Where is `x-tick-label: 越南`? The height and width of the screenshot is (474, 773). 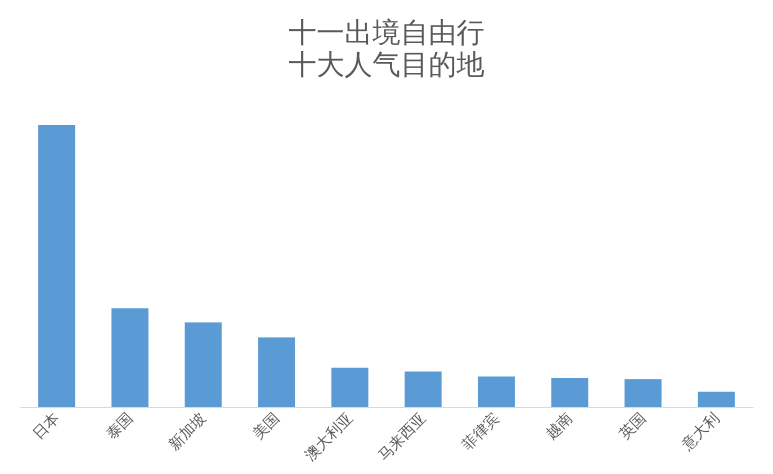 x-tick-label: 越南 is located at coordinates (559, 426).